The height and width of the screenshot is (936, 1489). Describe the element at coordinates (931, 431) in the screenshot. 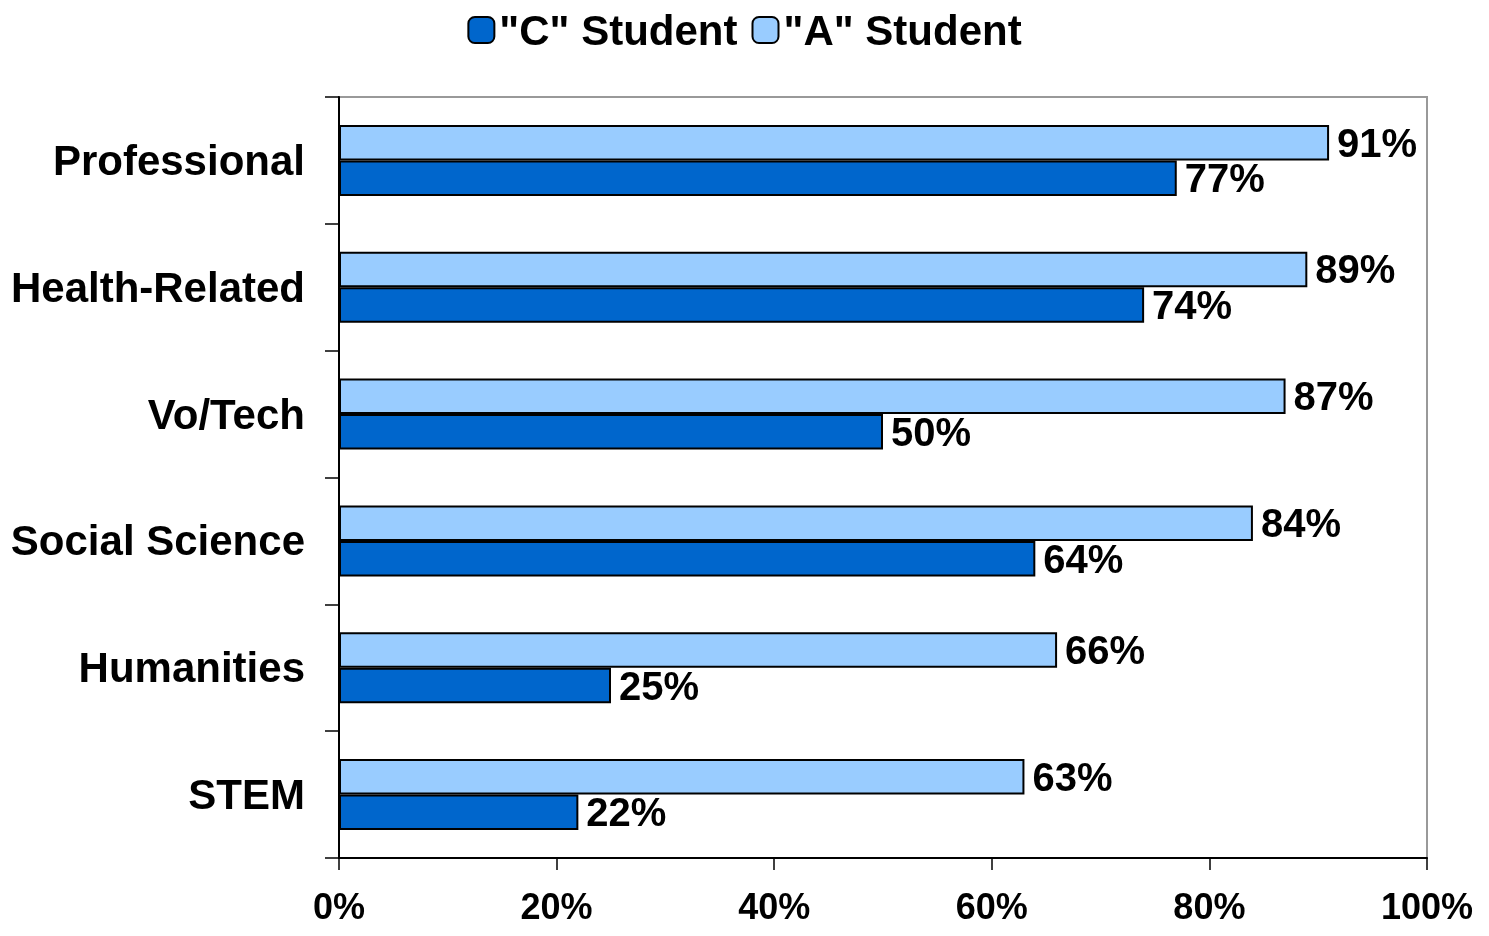

I see `data-label: 50%` at that location.